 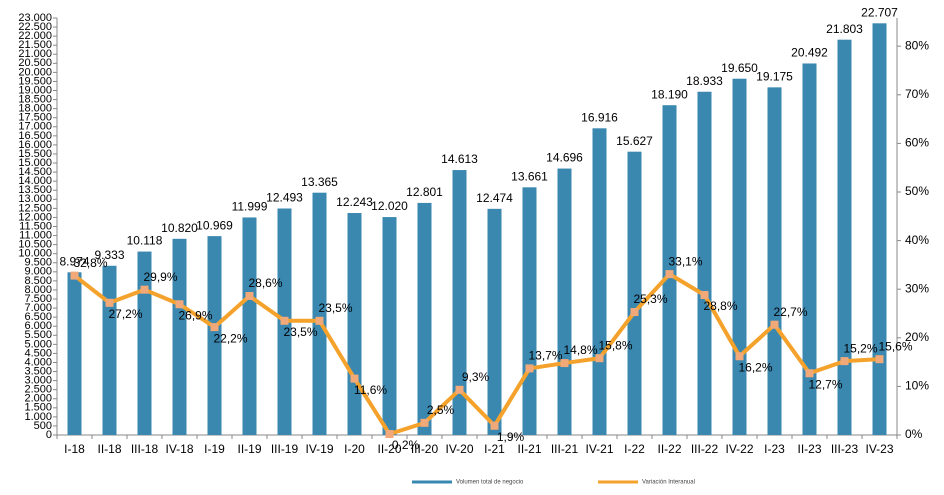 I want to click on bar-label: 12.474, so click(x=494, y=198).